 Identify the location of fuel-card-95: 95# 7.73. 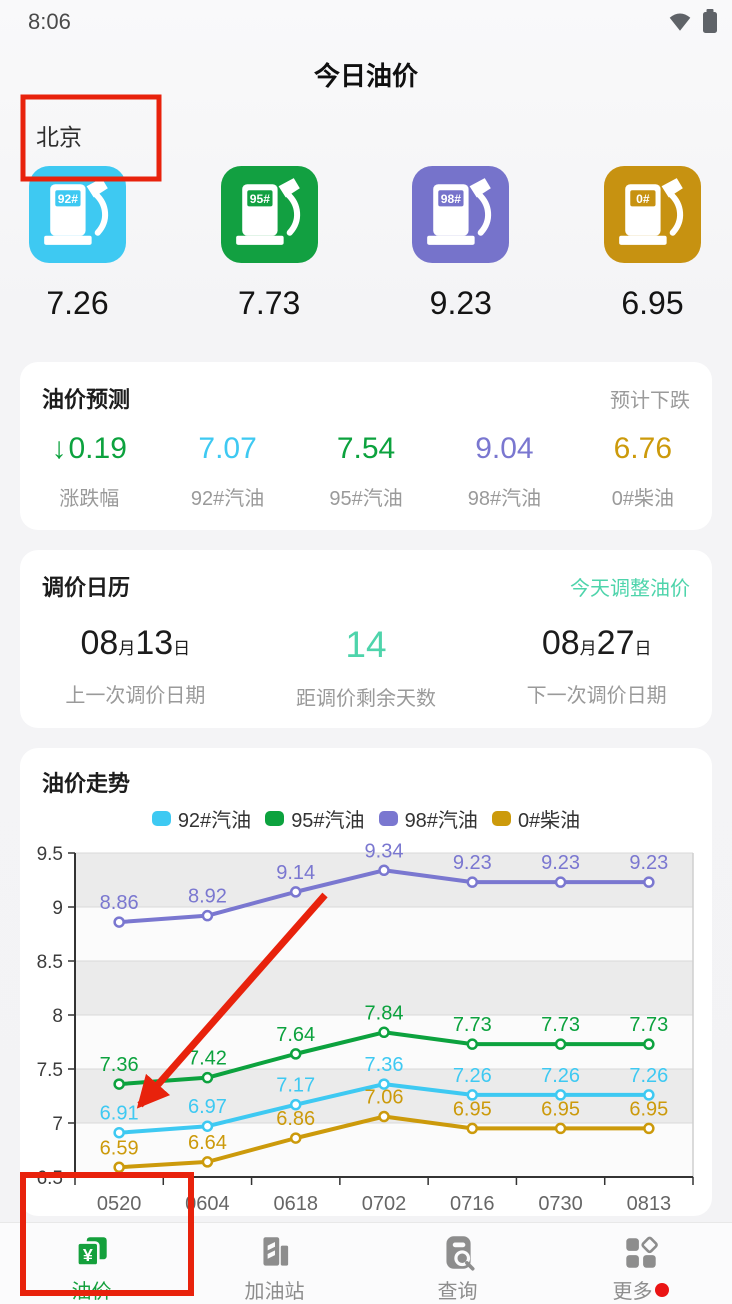
(269, 244).